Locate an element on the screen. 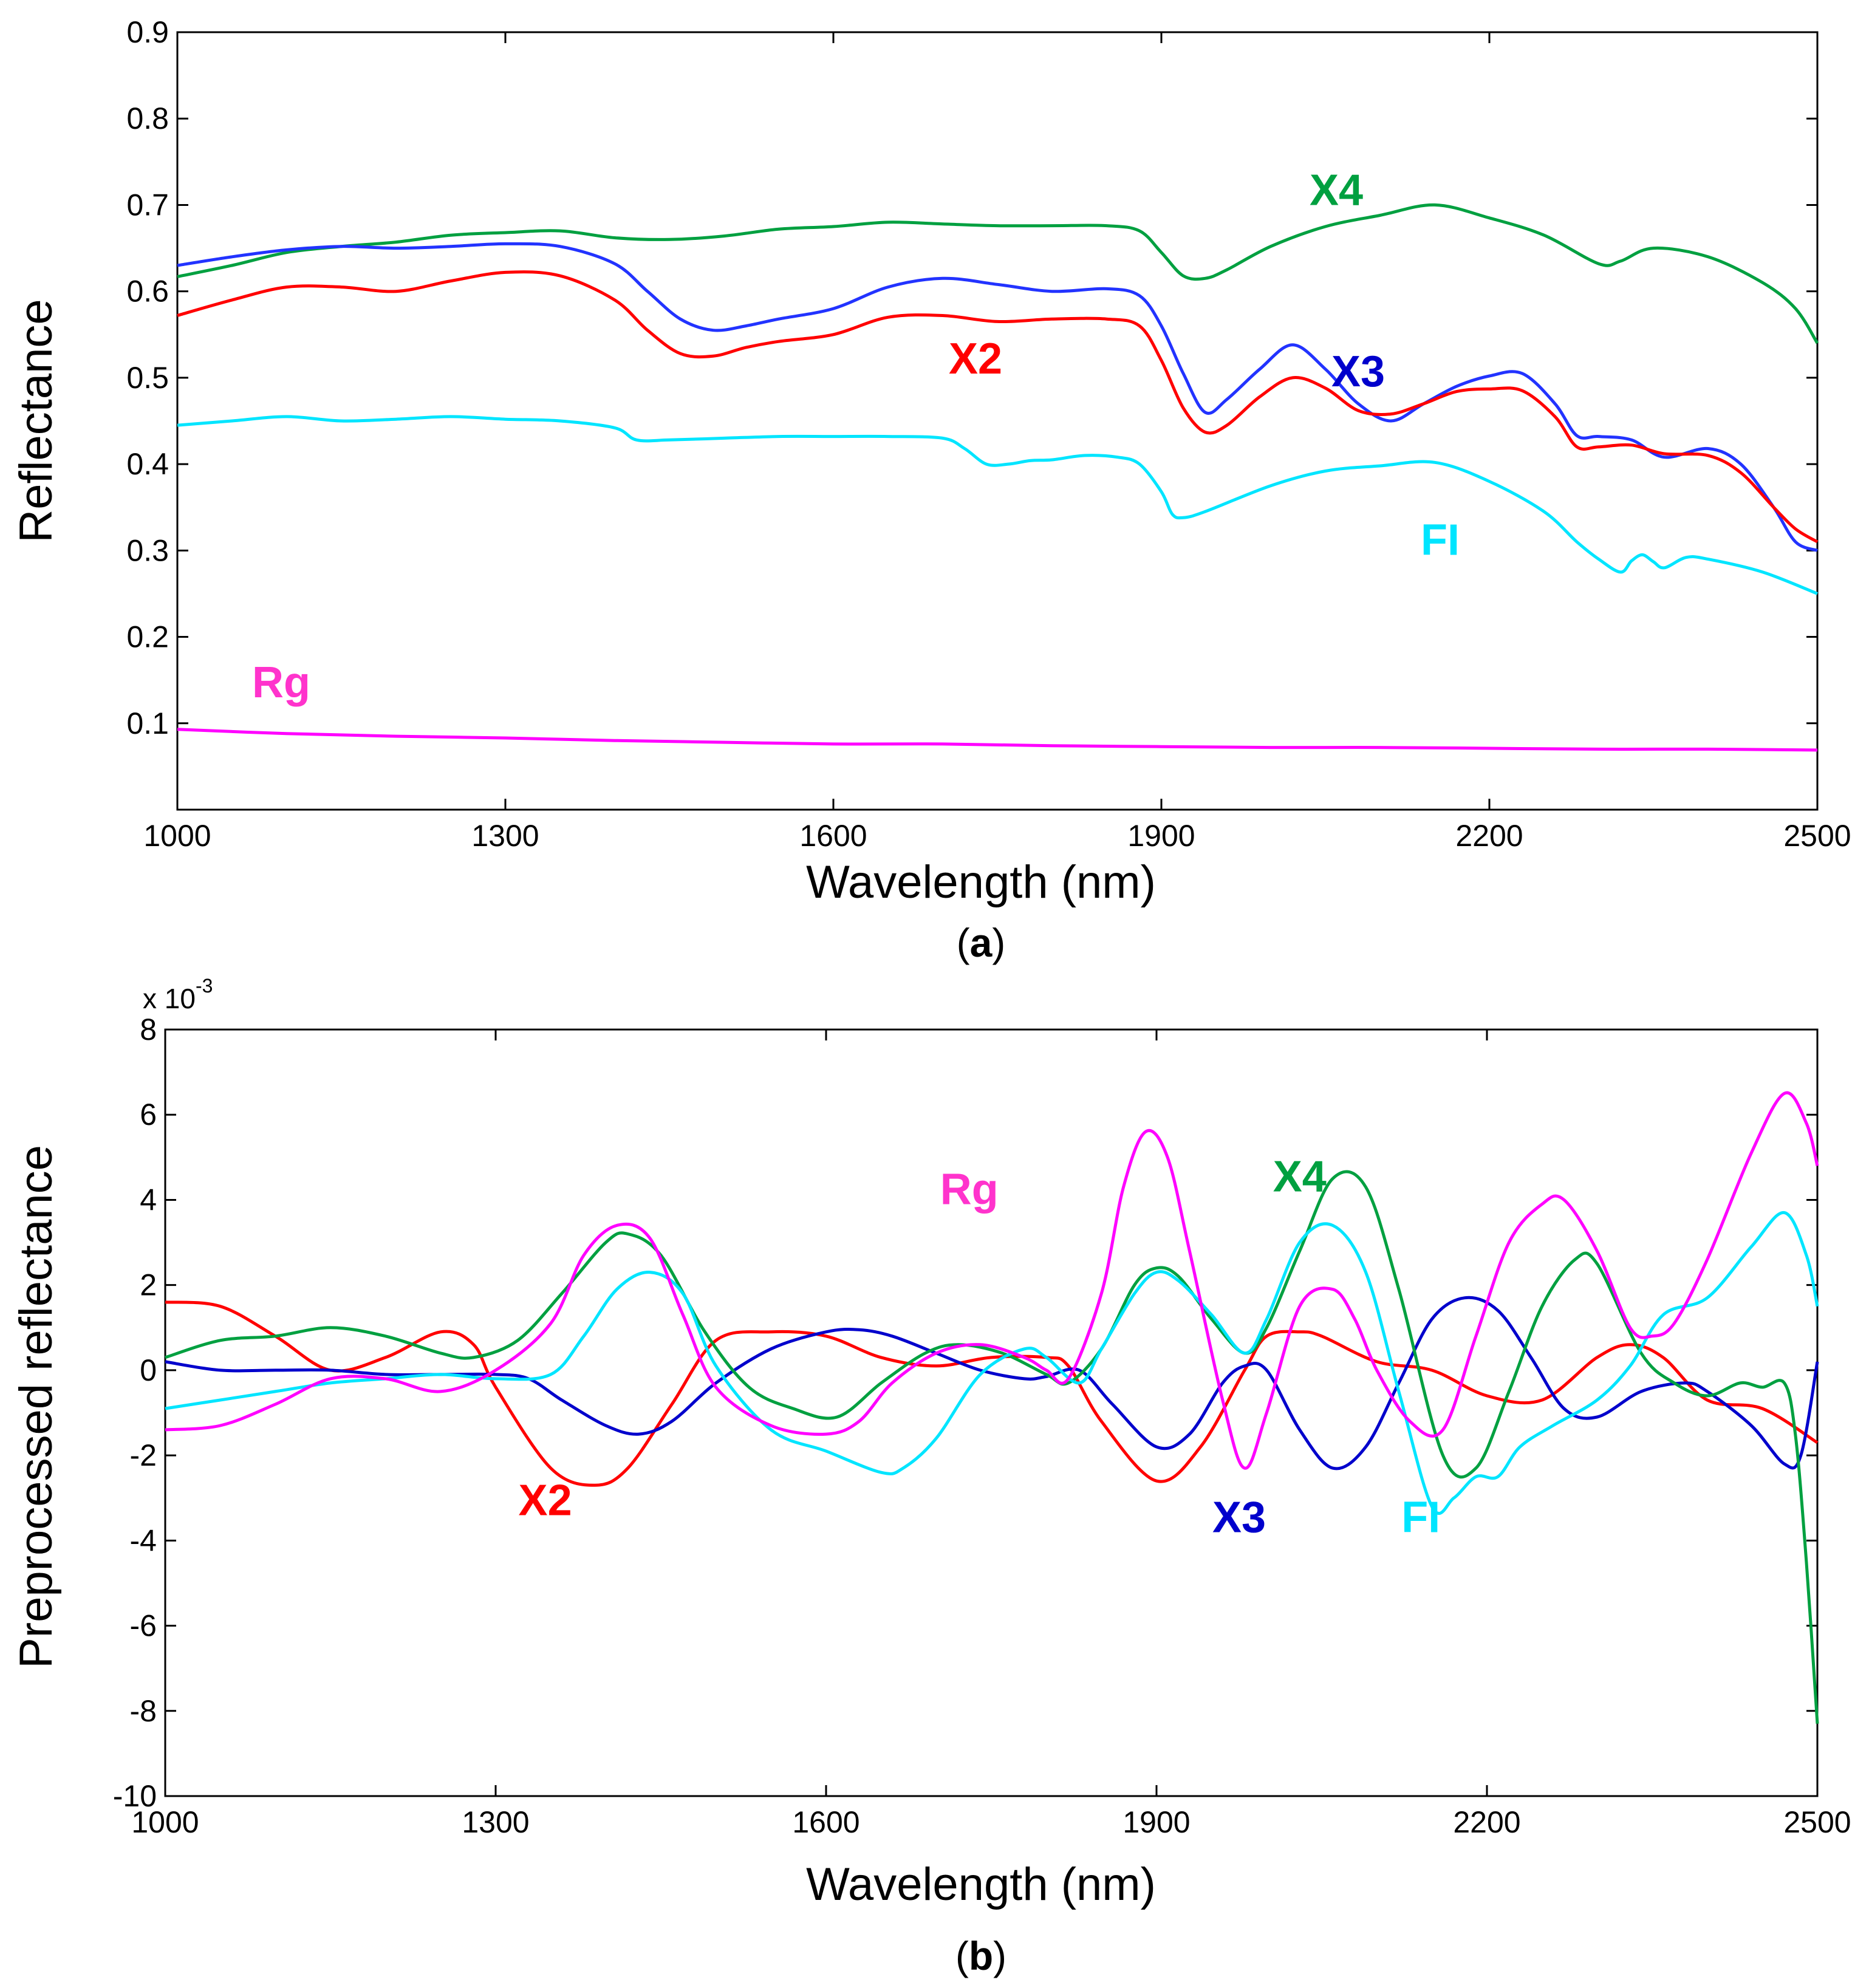 This screenshot has width=1869, height=1988. panel-a-caption: (a) is located at coordinates (981, 942).